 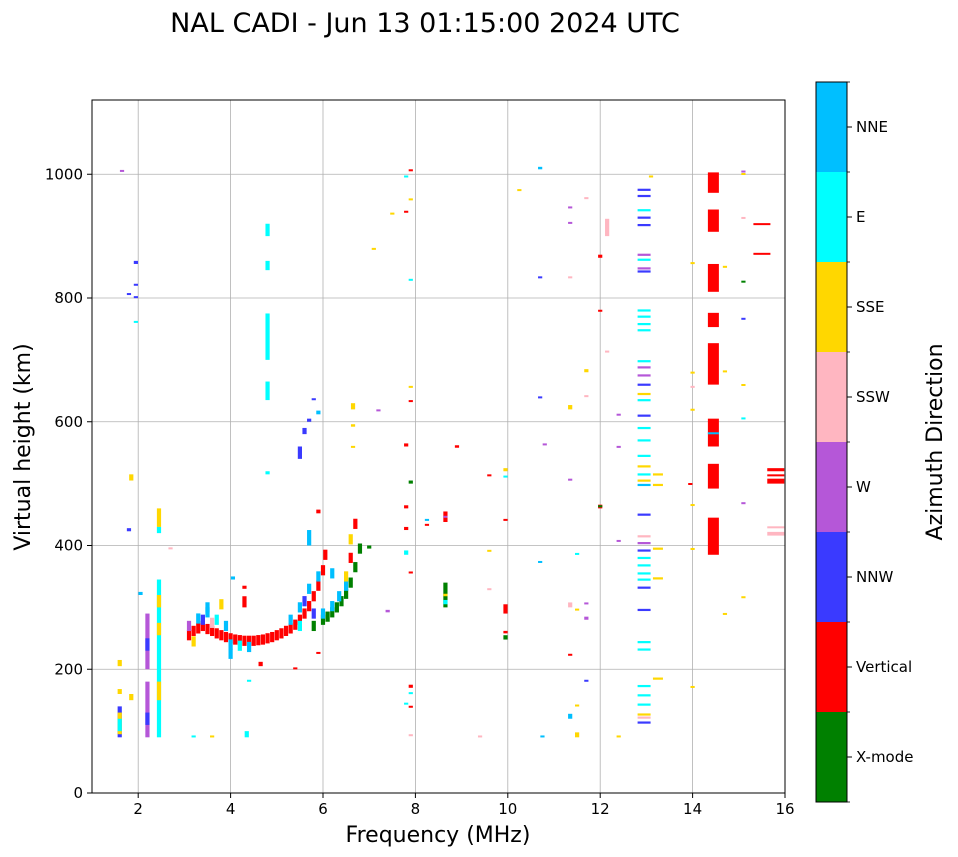 I want to click on colorbar-frame, so click(x=831, y=442).